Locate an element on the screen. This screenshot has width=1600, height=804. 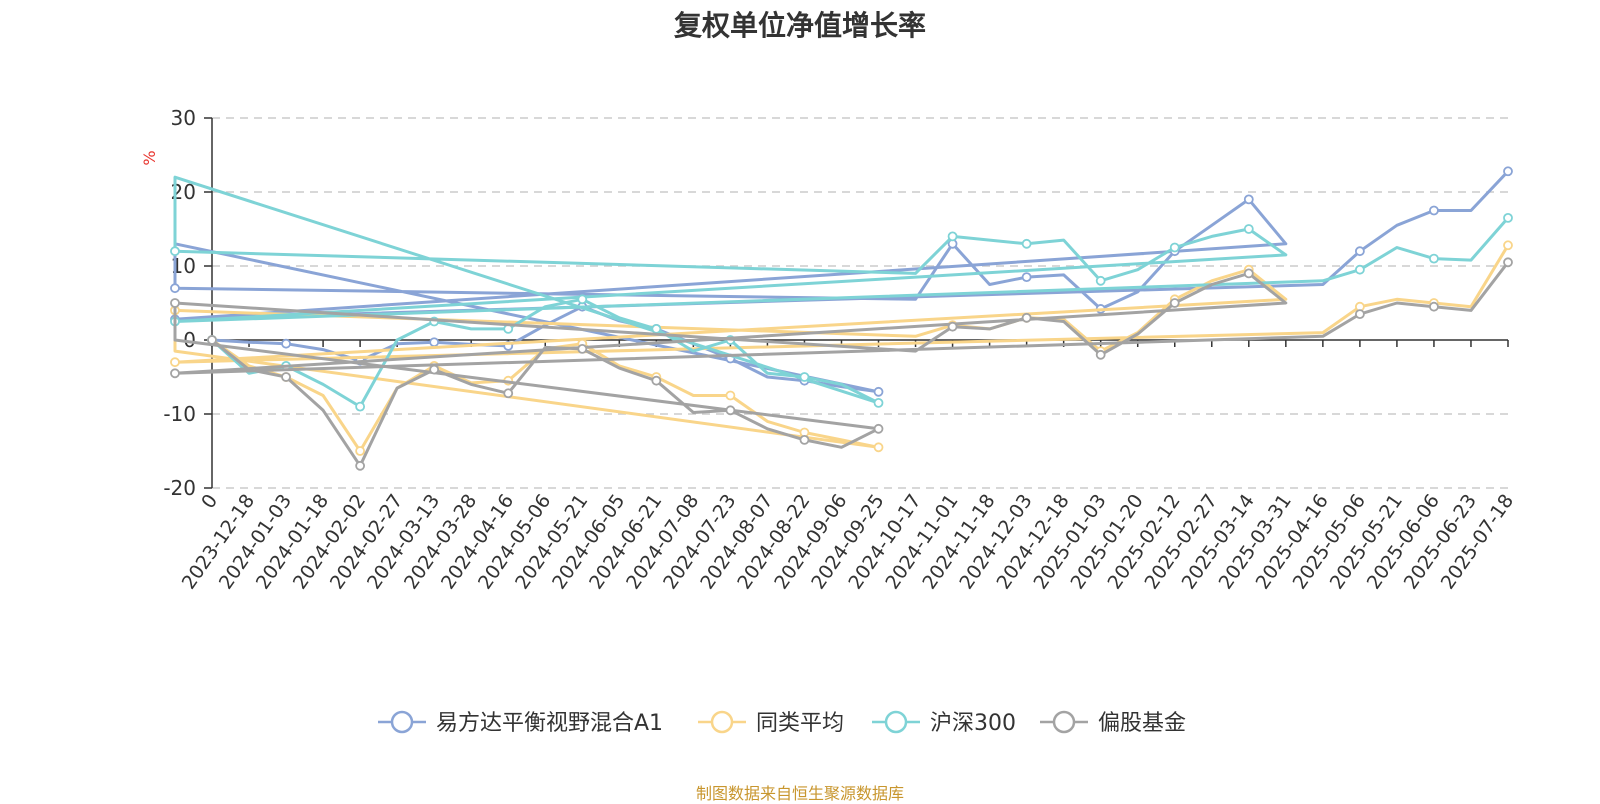
y-tick-label: -10 is located at coordinates (179, 414).